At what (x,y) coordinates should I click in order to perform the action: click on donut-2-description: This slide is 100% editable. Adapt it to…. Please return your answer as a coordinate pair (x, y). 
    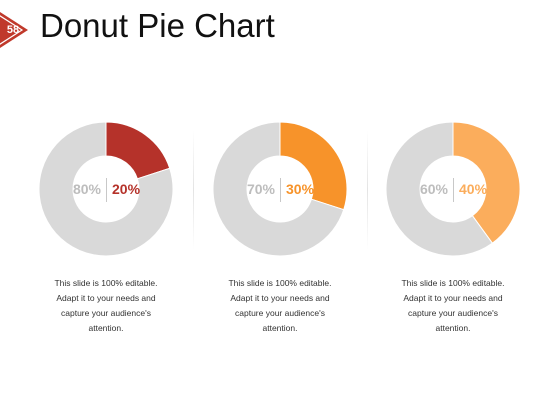
    Looking at the image, I should click on (280, 306).